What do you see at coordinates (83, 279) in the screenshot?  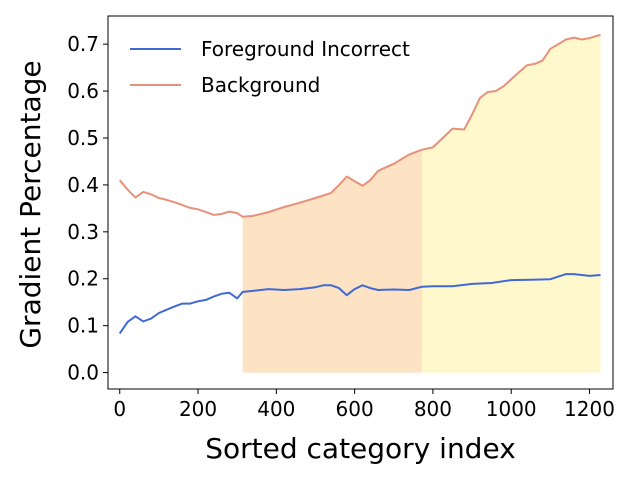 I see `y-tick-label: 0.2` at bounding box center [83, 279].